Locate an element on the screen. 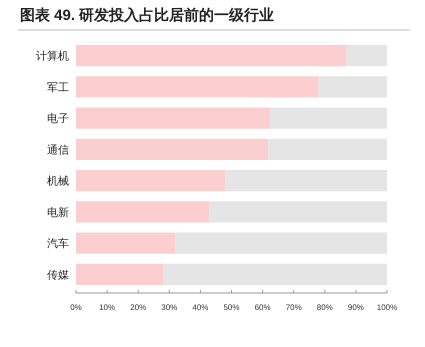 Image resolution: width=425 pixels, height=347 pixels. x-tick-label: 30% is located at coordinates (169, 307).